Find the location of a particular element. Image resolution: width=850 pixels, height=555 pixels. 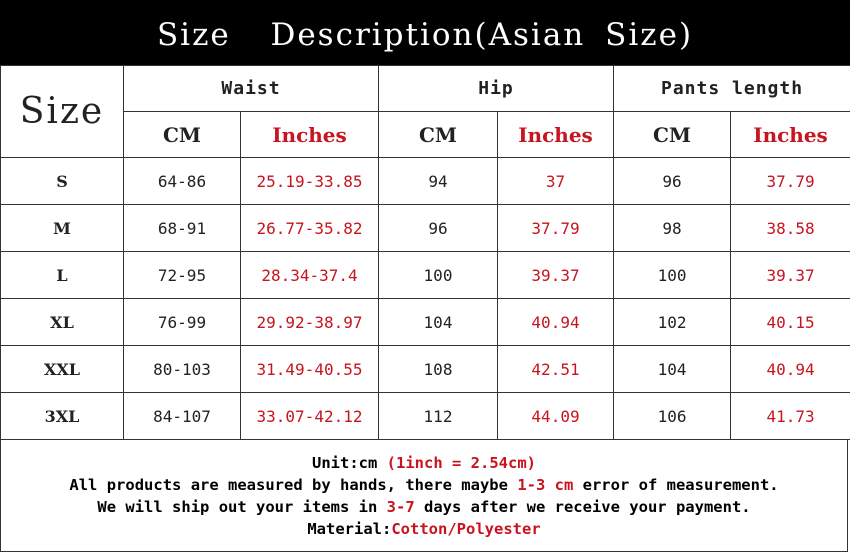

cell-len-cm: 96 is located at coordinates (672, 181).